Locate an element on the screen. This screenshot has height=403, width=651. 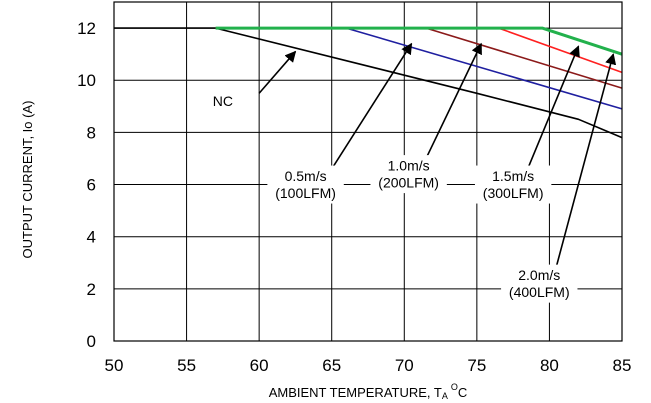
x-tick-label: 80 is located at coordinates (549, 365).